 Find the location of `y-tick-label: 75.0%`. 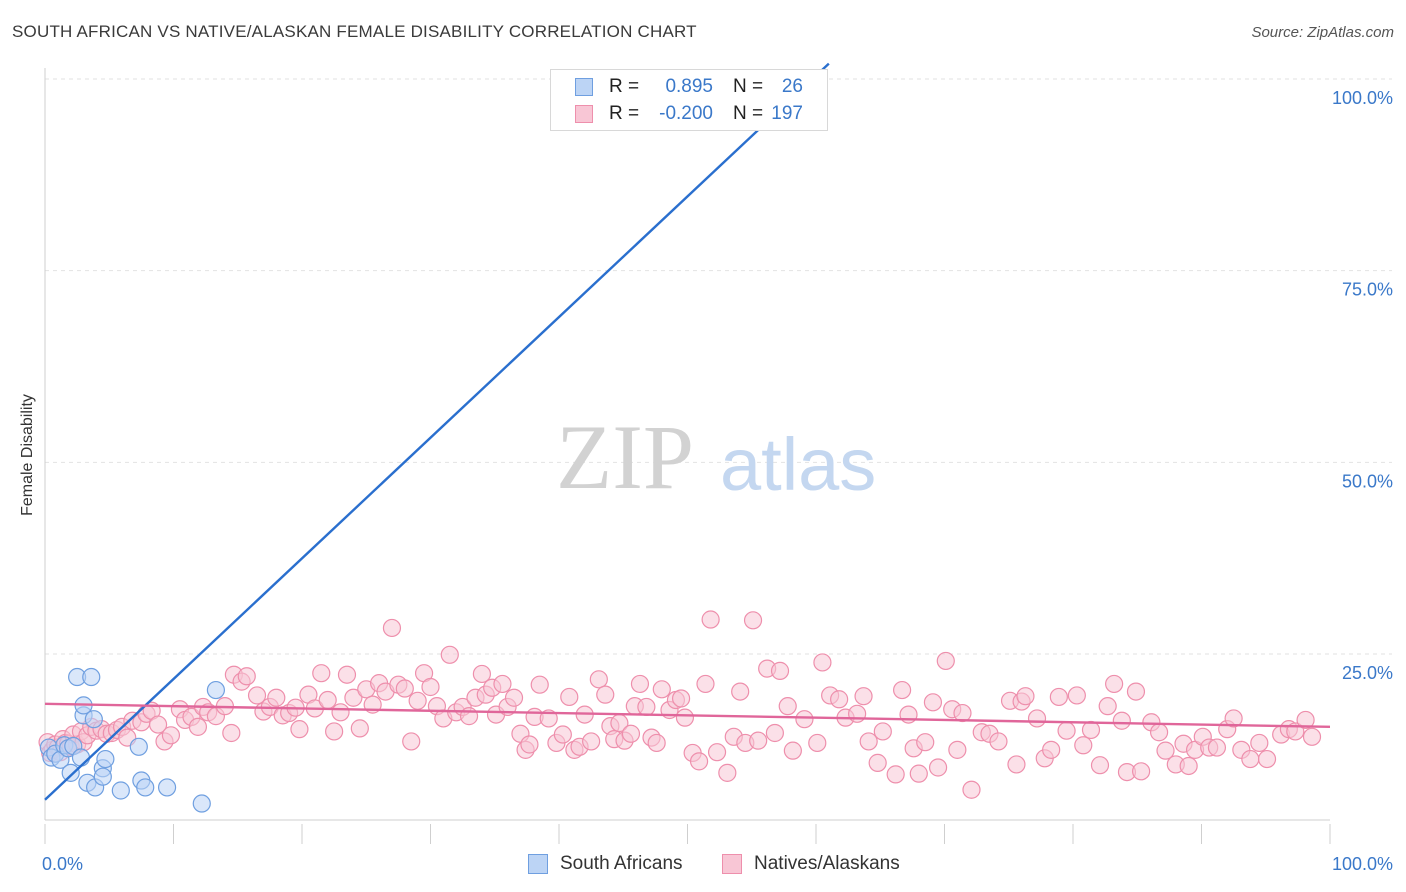

y-tick-label: 75.0% is located at coordinates (1367, 290).